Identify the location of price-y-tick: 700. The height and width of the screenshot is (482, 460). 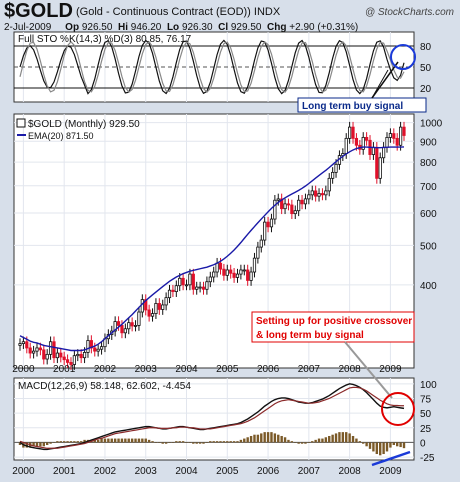
(428, 187).